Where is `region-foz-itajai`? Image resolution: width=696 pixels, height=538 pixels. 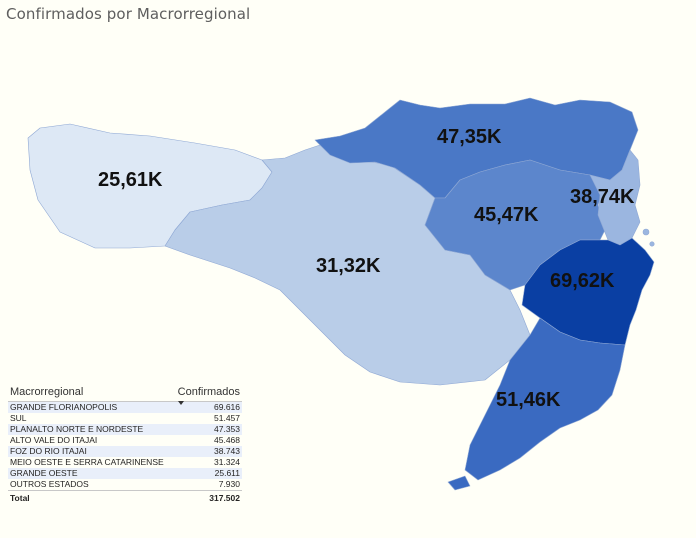 region-foz-itajai is located at coordinates (615, 197).